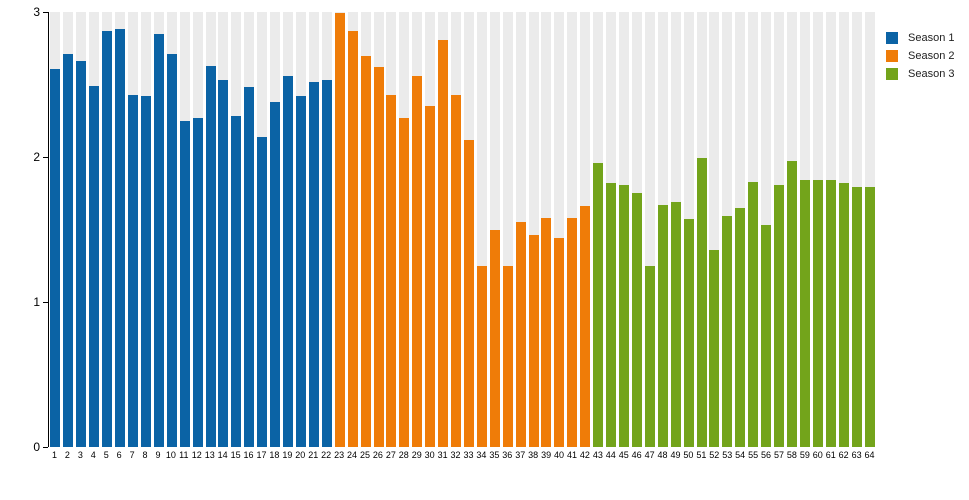  Describe the element at coordinates (36, 447) in the screenshot. I see `y-tick-label: 0` at that location.